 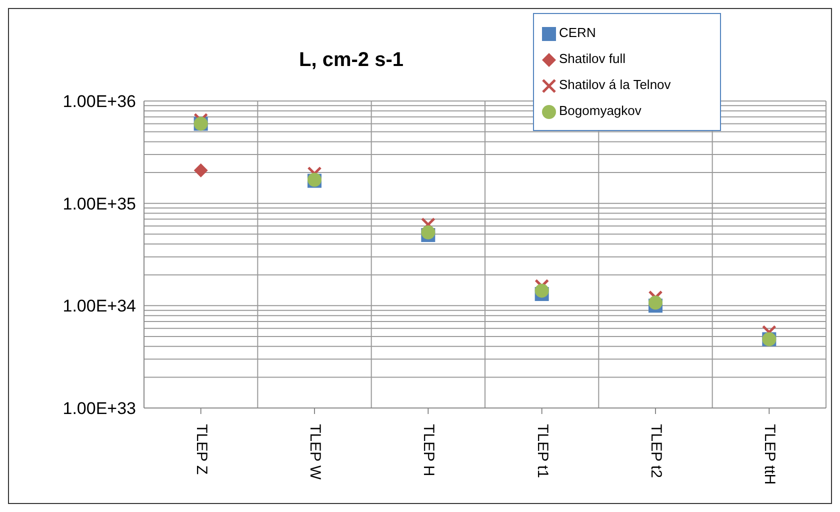 What do you see at coordinates (542, 451) in the screenshot?
I see `x-tick-label: TLEP t1` at bounding box center [542, 451].